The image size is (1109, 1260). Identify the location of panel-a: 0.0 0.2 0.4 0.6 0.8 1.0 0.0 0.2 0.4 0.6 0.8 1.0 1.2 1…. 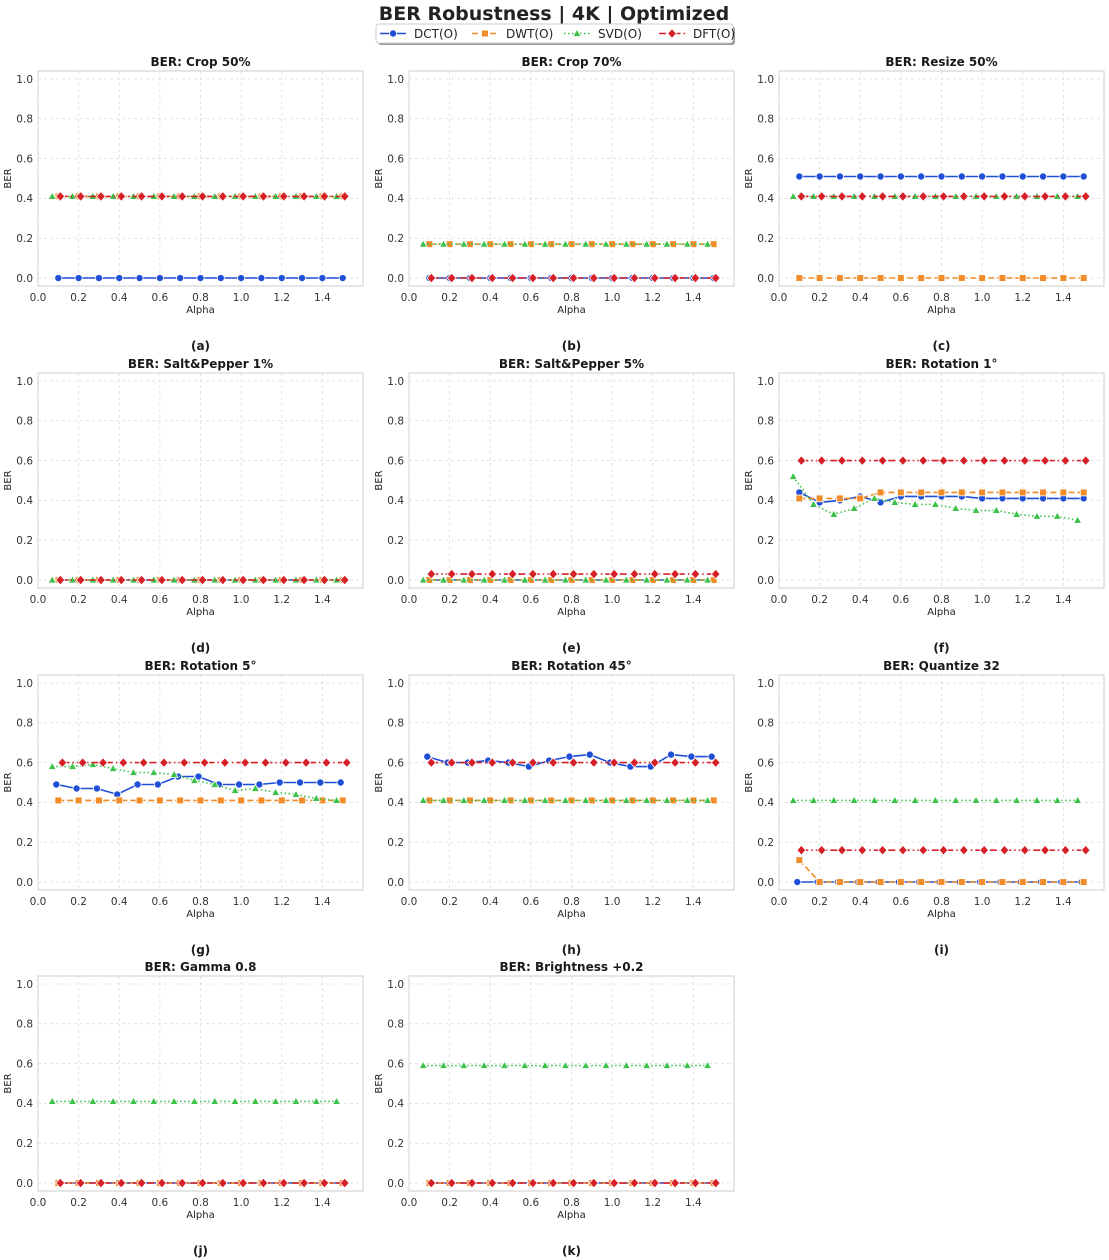
(183, 204).